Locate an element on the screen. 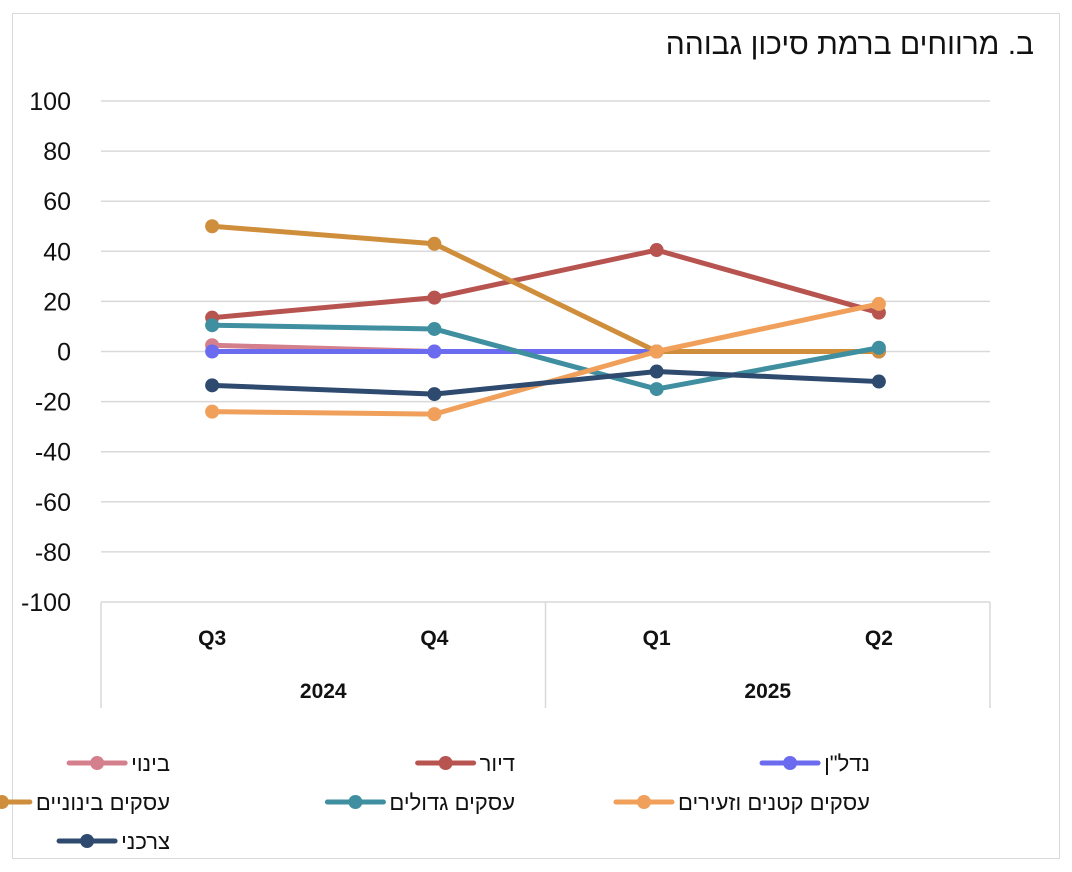 This screenshot has height=872, width=1072. y-tick-label: 40 is located at coordinates (57, 252).